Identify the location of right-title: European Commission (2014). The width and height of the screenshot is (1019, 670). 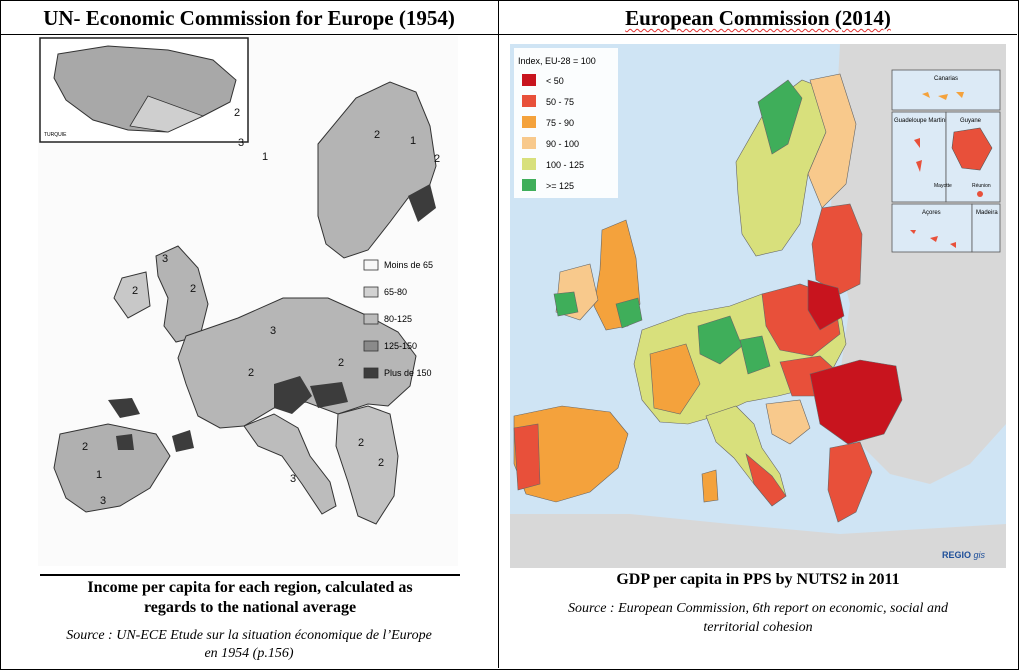
(758, 18).